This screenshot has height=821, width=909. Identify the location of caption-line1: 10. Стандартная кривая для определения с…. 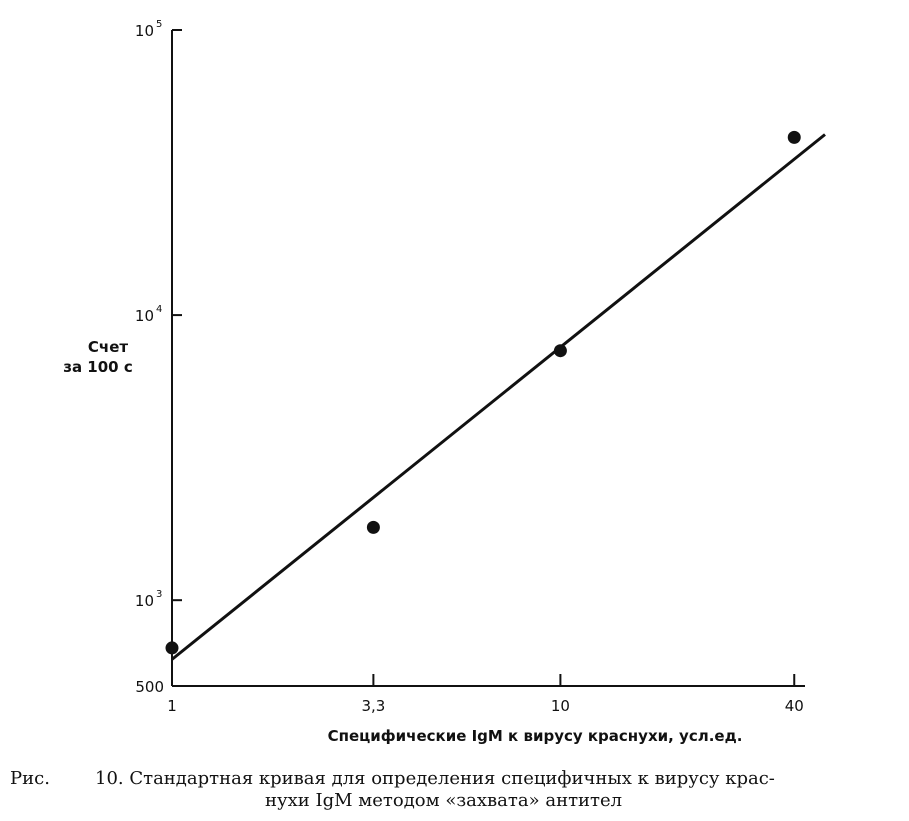
(435, 778).